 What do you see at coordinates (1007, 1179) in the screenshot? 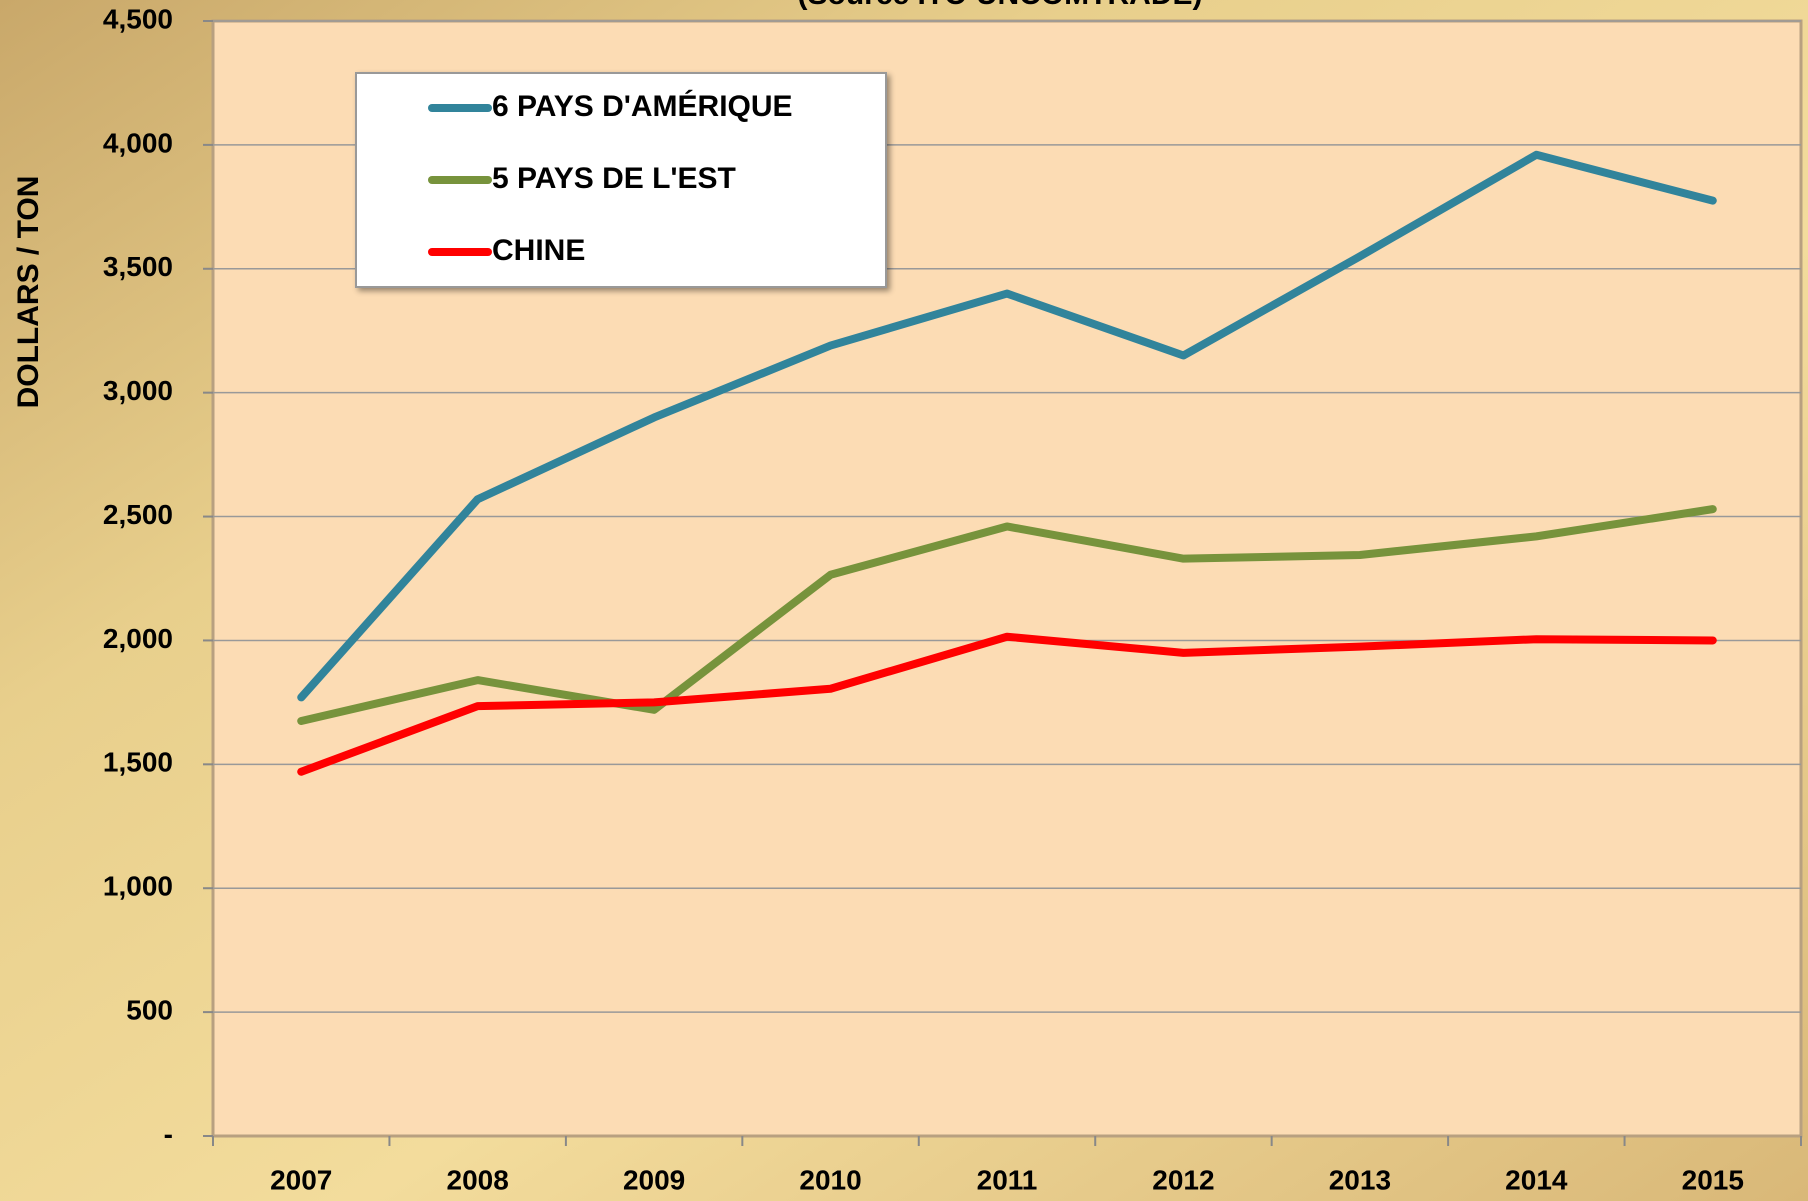
I see `x-tick-label: 2011` at bounding box center [1007, 1179].